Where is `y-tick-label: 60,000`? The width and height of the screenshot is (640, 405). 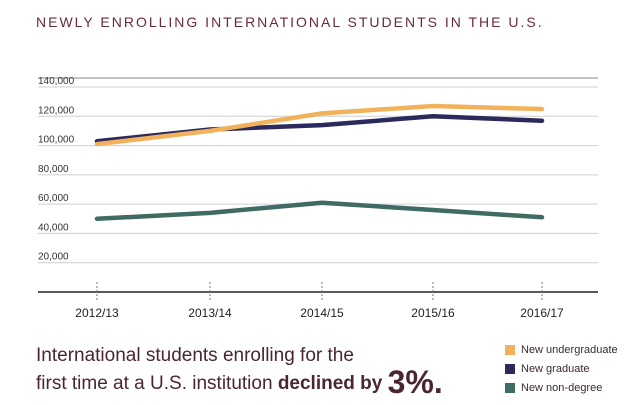
y-tick-label: 60,000 is located at coordinates (53, 198).